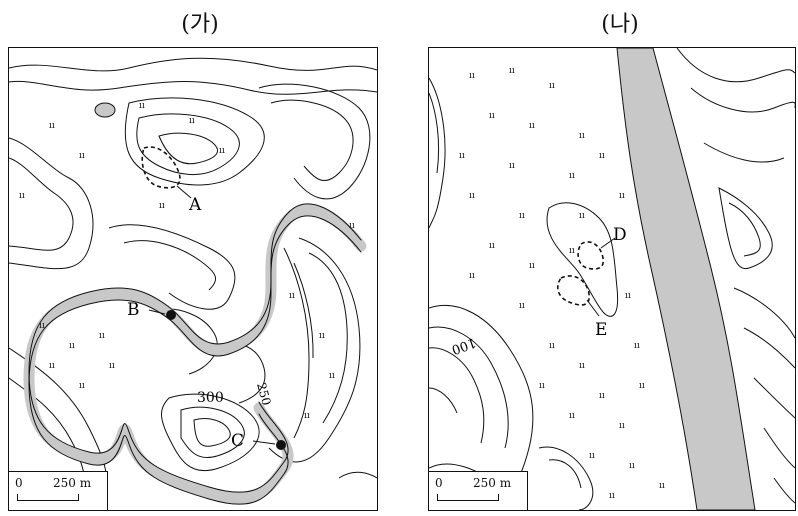  I want to click on area-a-leader, so click(184, 192).